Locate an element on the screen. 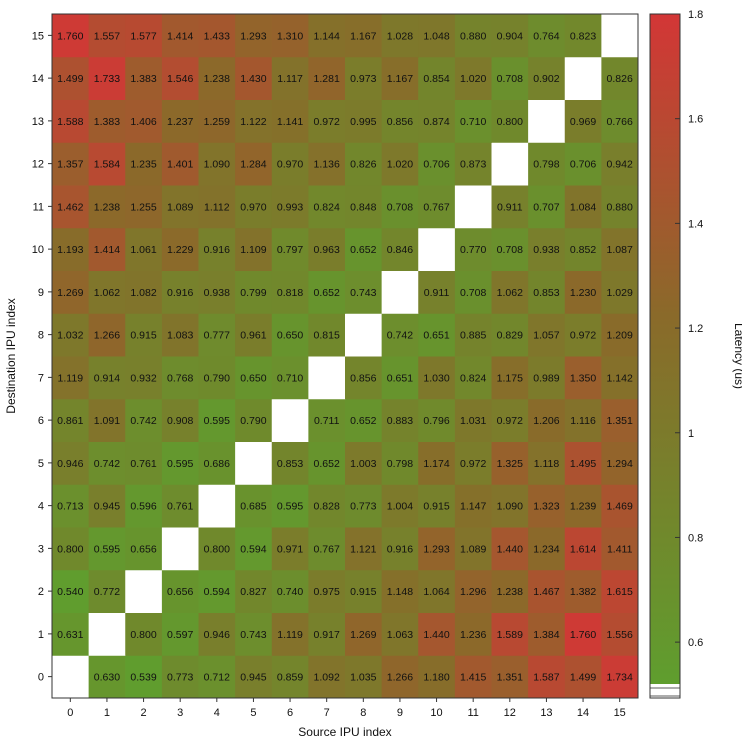  cell-value-label: 1.238 is located at coordinates (510, 592).